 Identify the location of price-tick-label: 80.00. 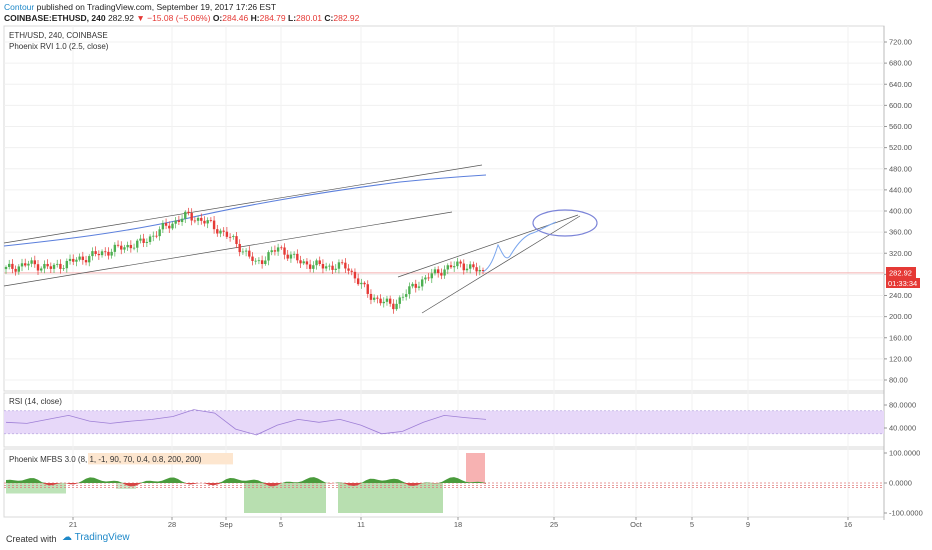
(898, 380).